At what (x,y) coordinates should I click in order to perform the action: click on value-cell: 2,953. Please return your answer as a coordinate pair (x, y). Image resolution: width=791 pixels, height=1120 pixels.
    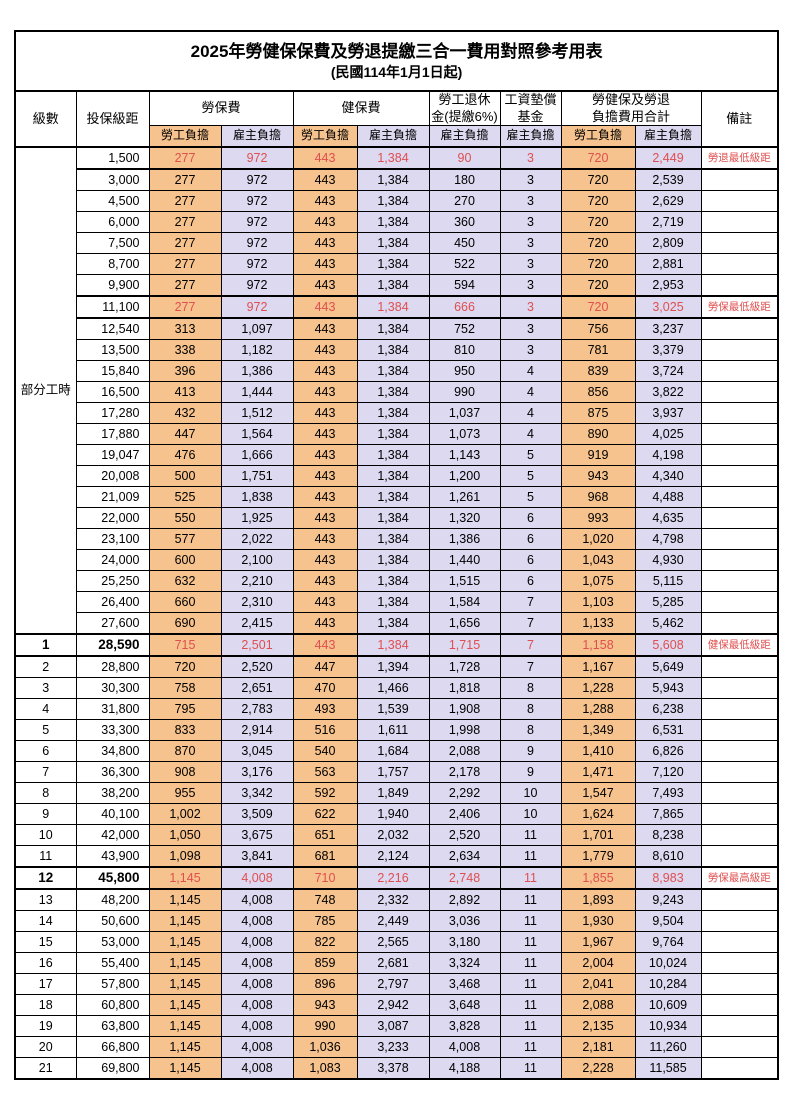
    Looking at the image, I should click on (668, 285).